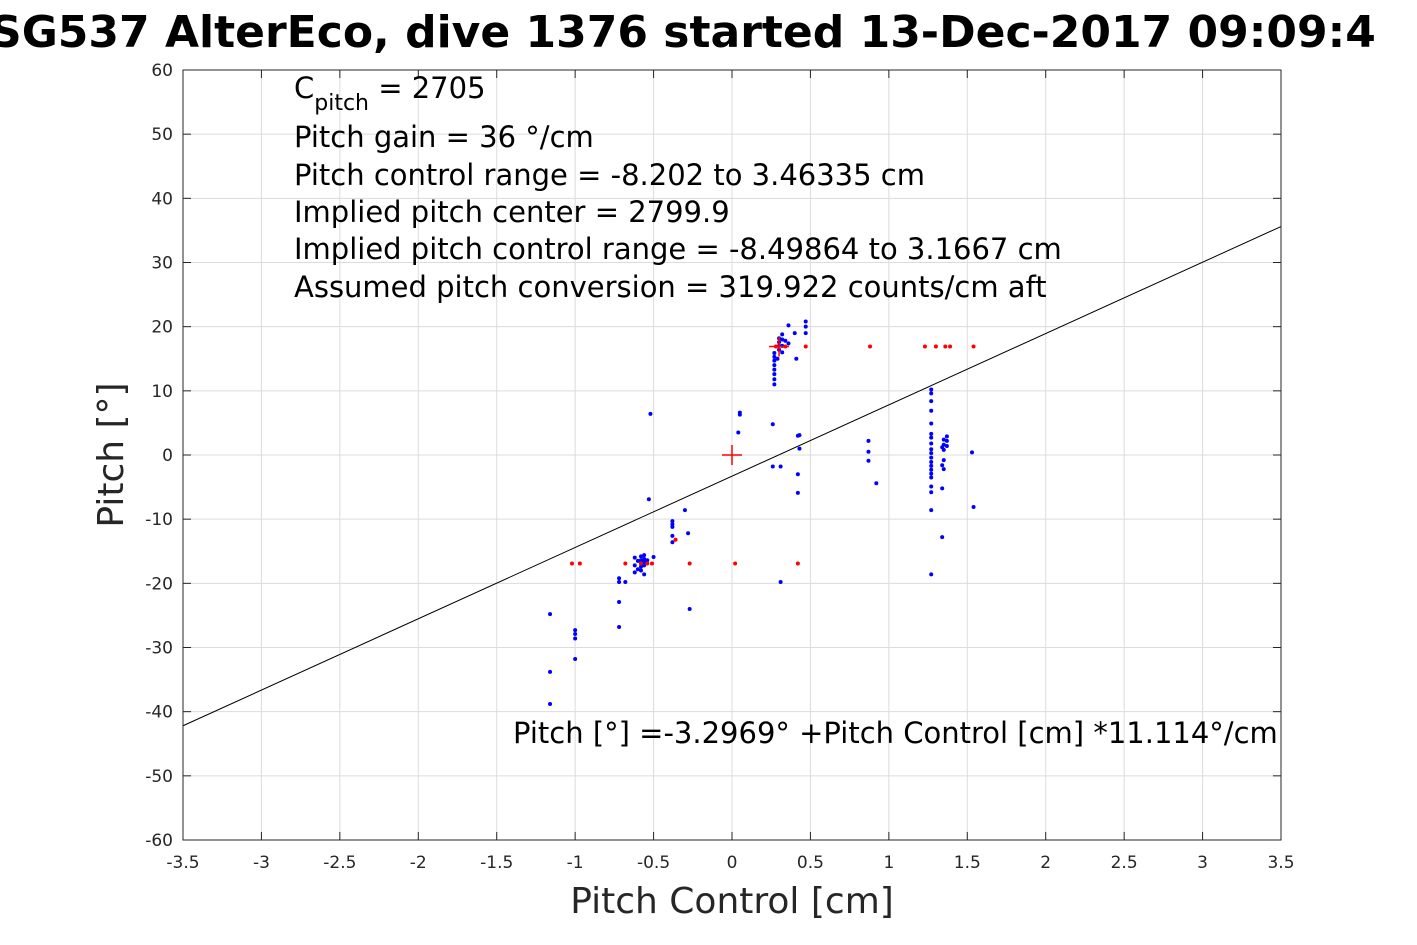 This screenshot has height=945, width=1417. I want to click on x-tick-label: 3, so click(1202, 863).